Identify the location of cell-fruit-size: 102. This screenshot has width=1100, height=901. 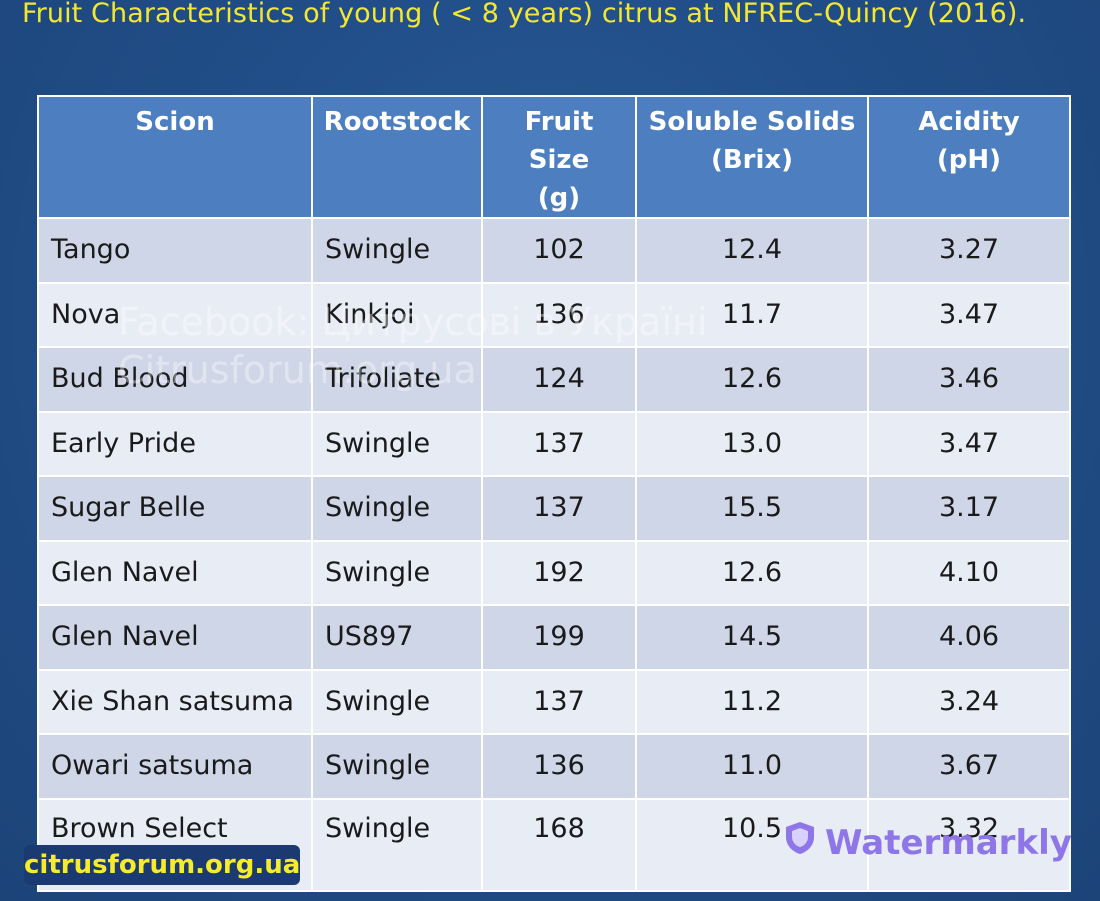
(559, 250).